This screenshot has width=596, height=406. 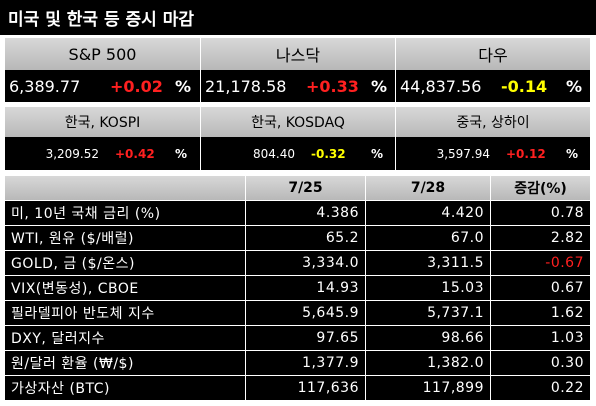 What do you see at coordinates (441, 86) in the screenshot?
I see `index-value: 44,837.56` at bounding box center [441, 86].